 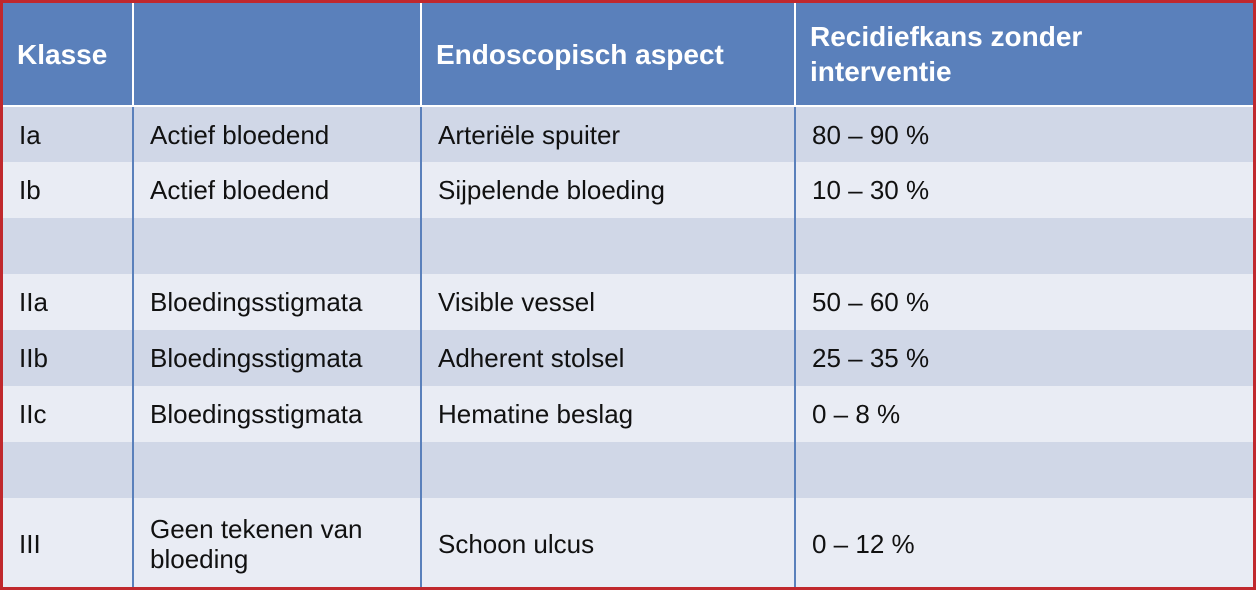 I want to click on cell-klasse: III, so click(x=68, y=542).